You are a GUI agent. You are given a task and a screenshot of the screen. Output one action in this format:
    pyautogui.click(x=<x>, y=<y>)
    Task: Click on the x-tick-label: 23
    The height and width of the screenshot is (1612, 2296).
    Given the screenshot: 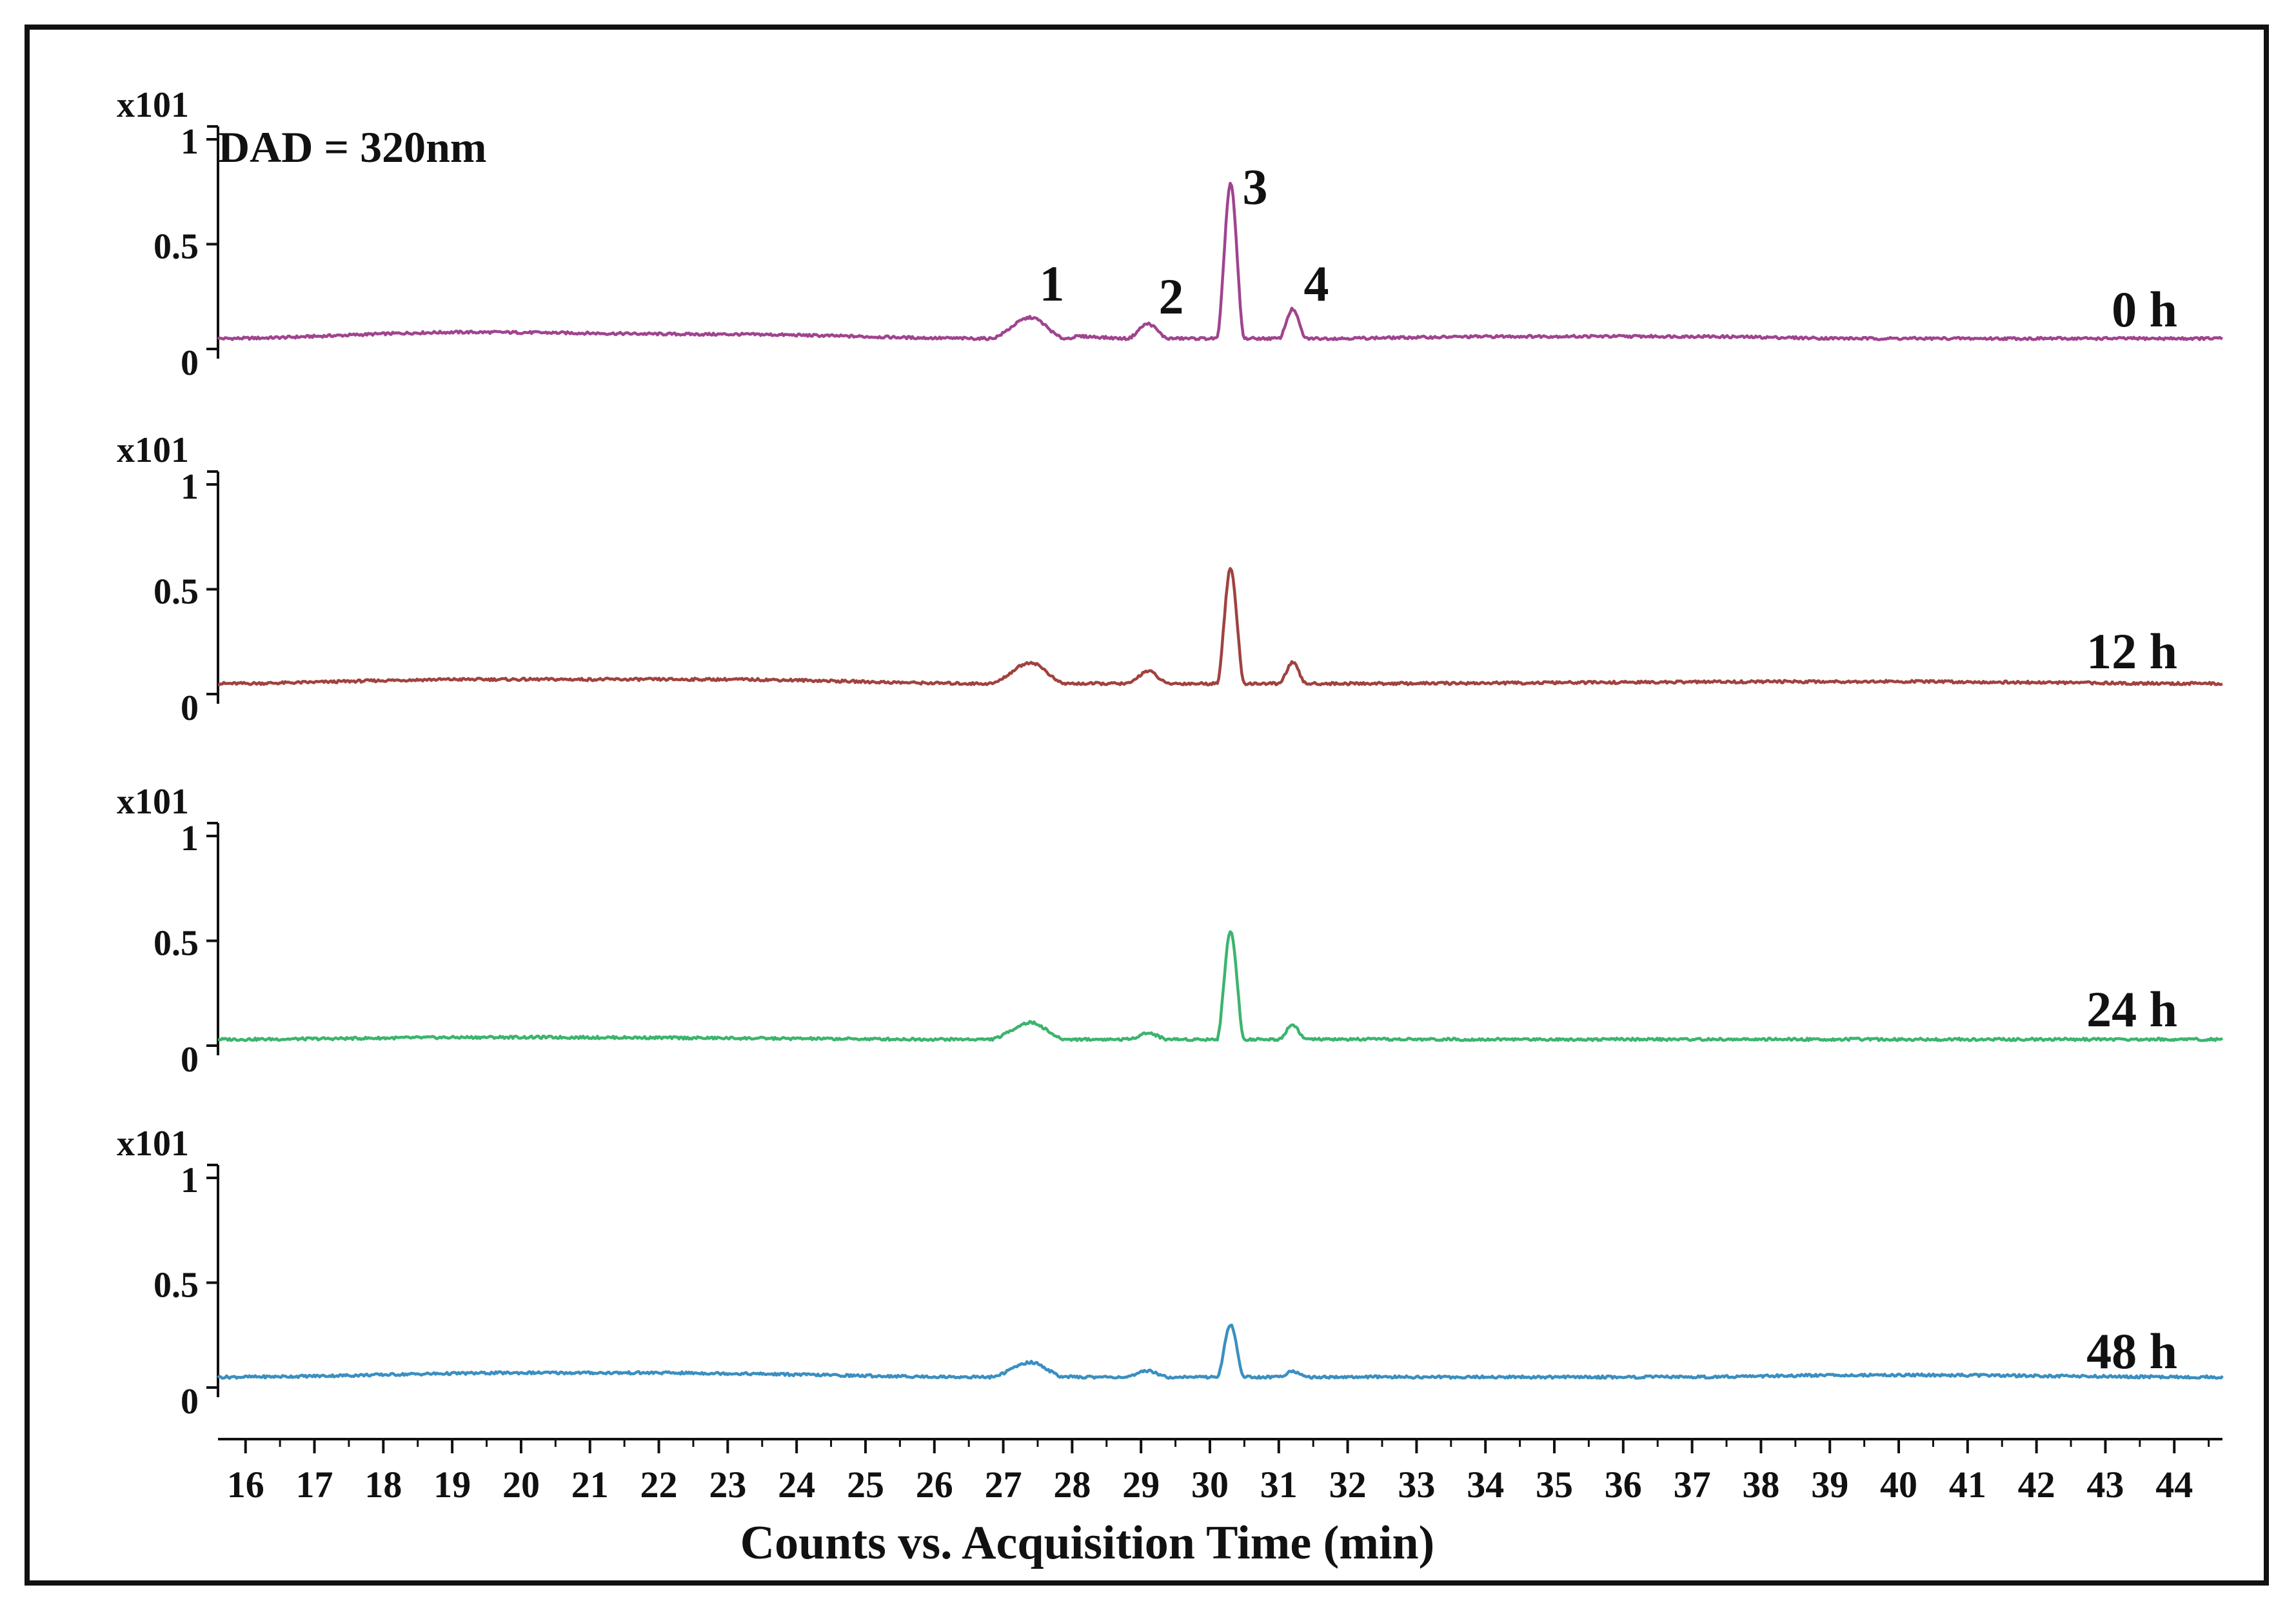 What is the action you would take?
    pyautogui.click(x=727, y=1485)
    